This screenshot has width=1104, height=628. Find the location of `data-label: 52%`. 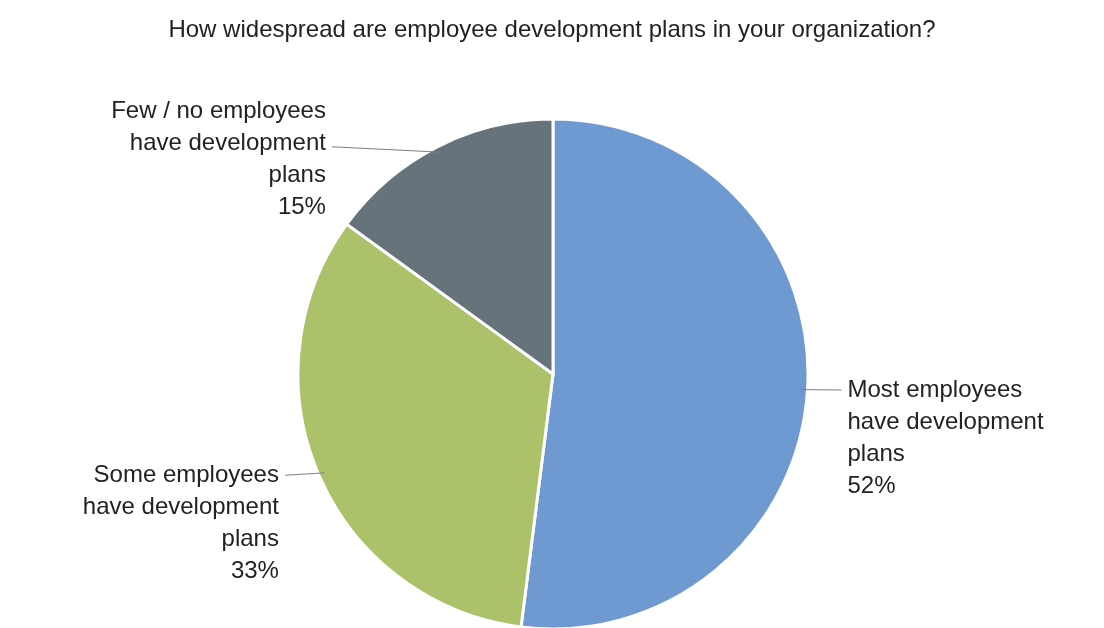

data-label: 52% is located at coordinates (871, 485).